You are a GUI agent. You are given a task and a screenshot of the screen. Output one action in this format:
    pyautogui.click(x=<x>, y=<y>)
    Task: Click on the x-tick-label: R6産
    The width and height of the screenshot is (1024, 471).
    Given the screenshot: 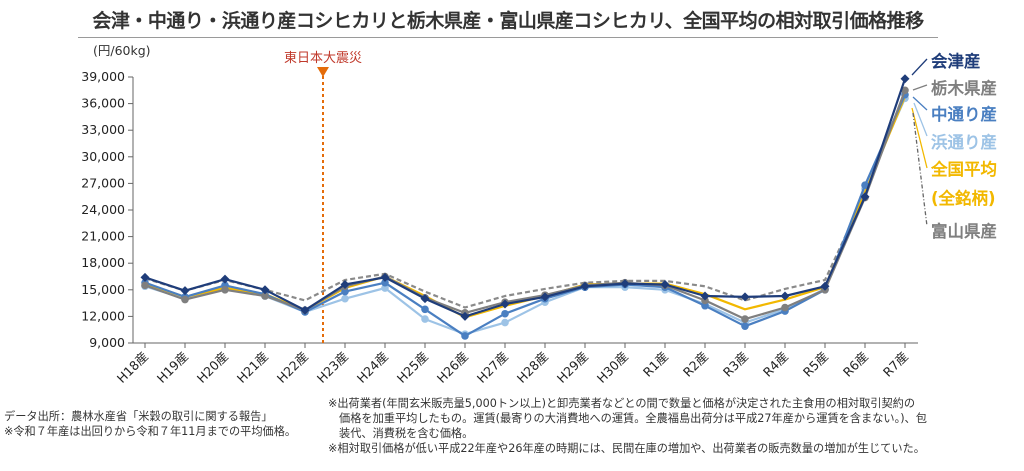 What is the action you would take?
    pyautogui.click(x=855, y=364)
    